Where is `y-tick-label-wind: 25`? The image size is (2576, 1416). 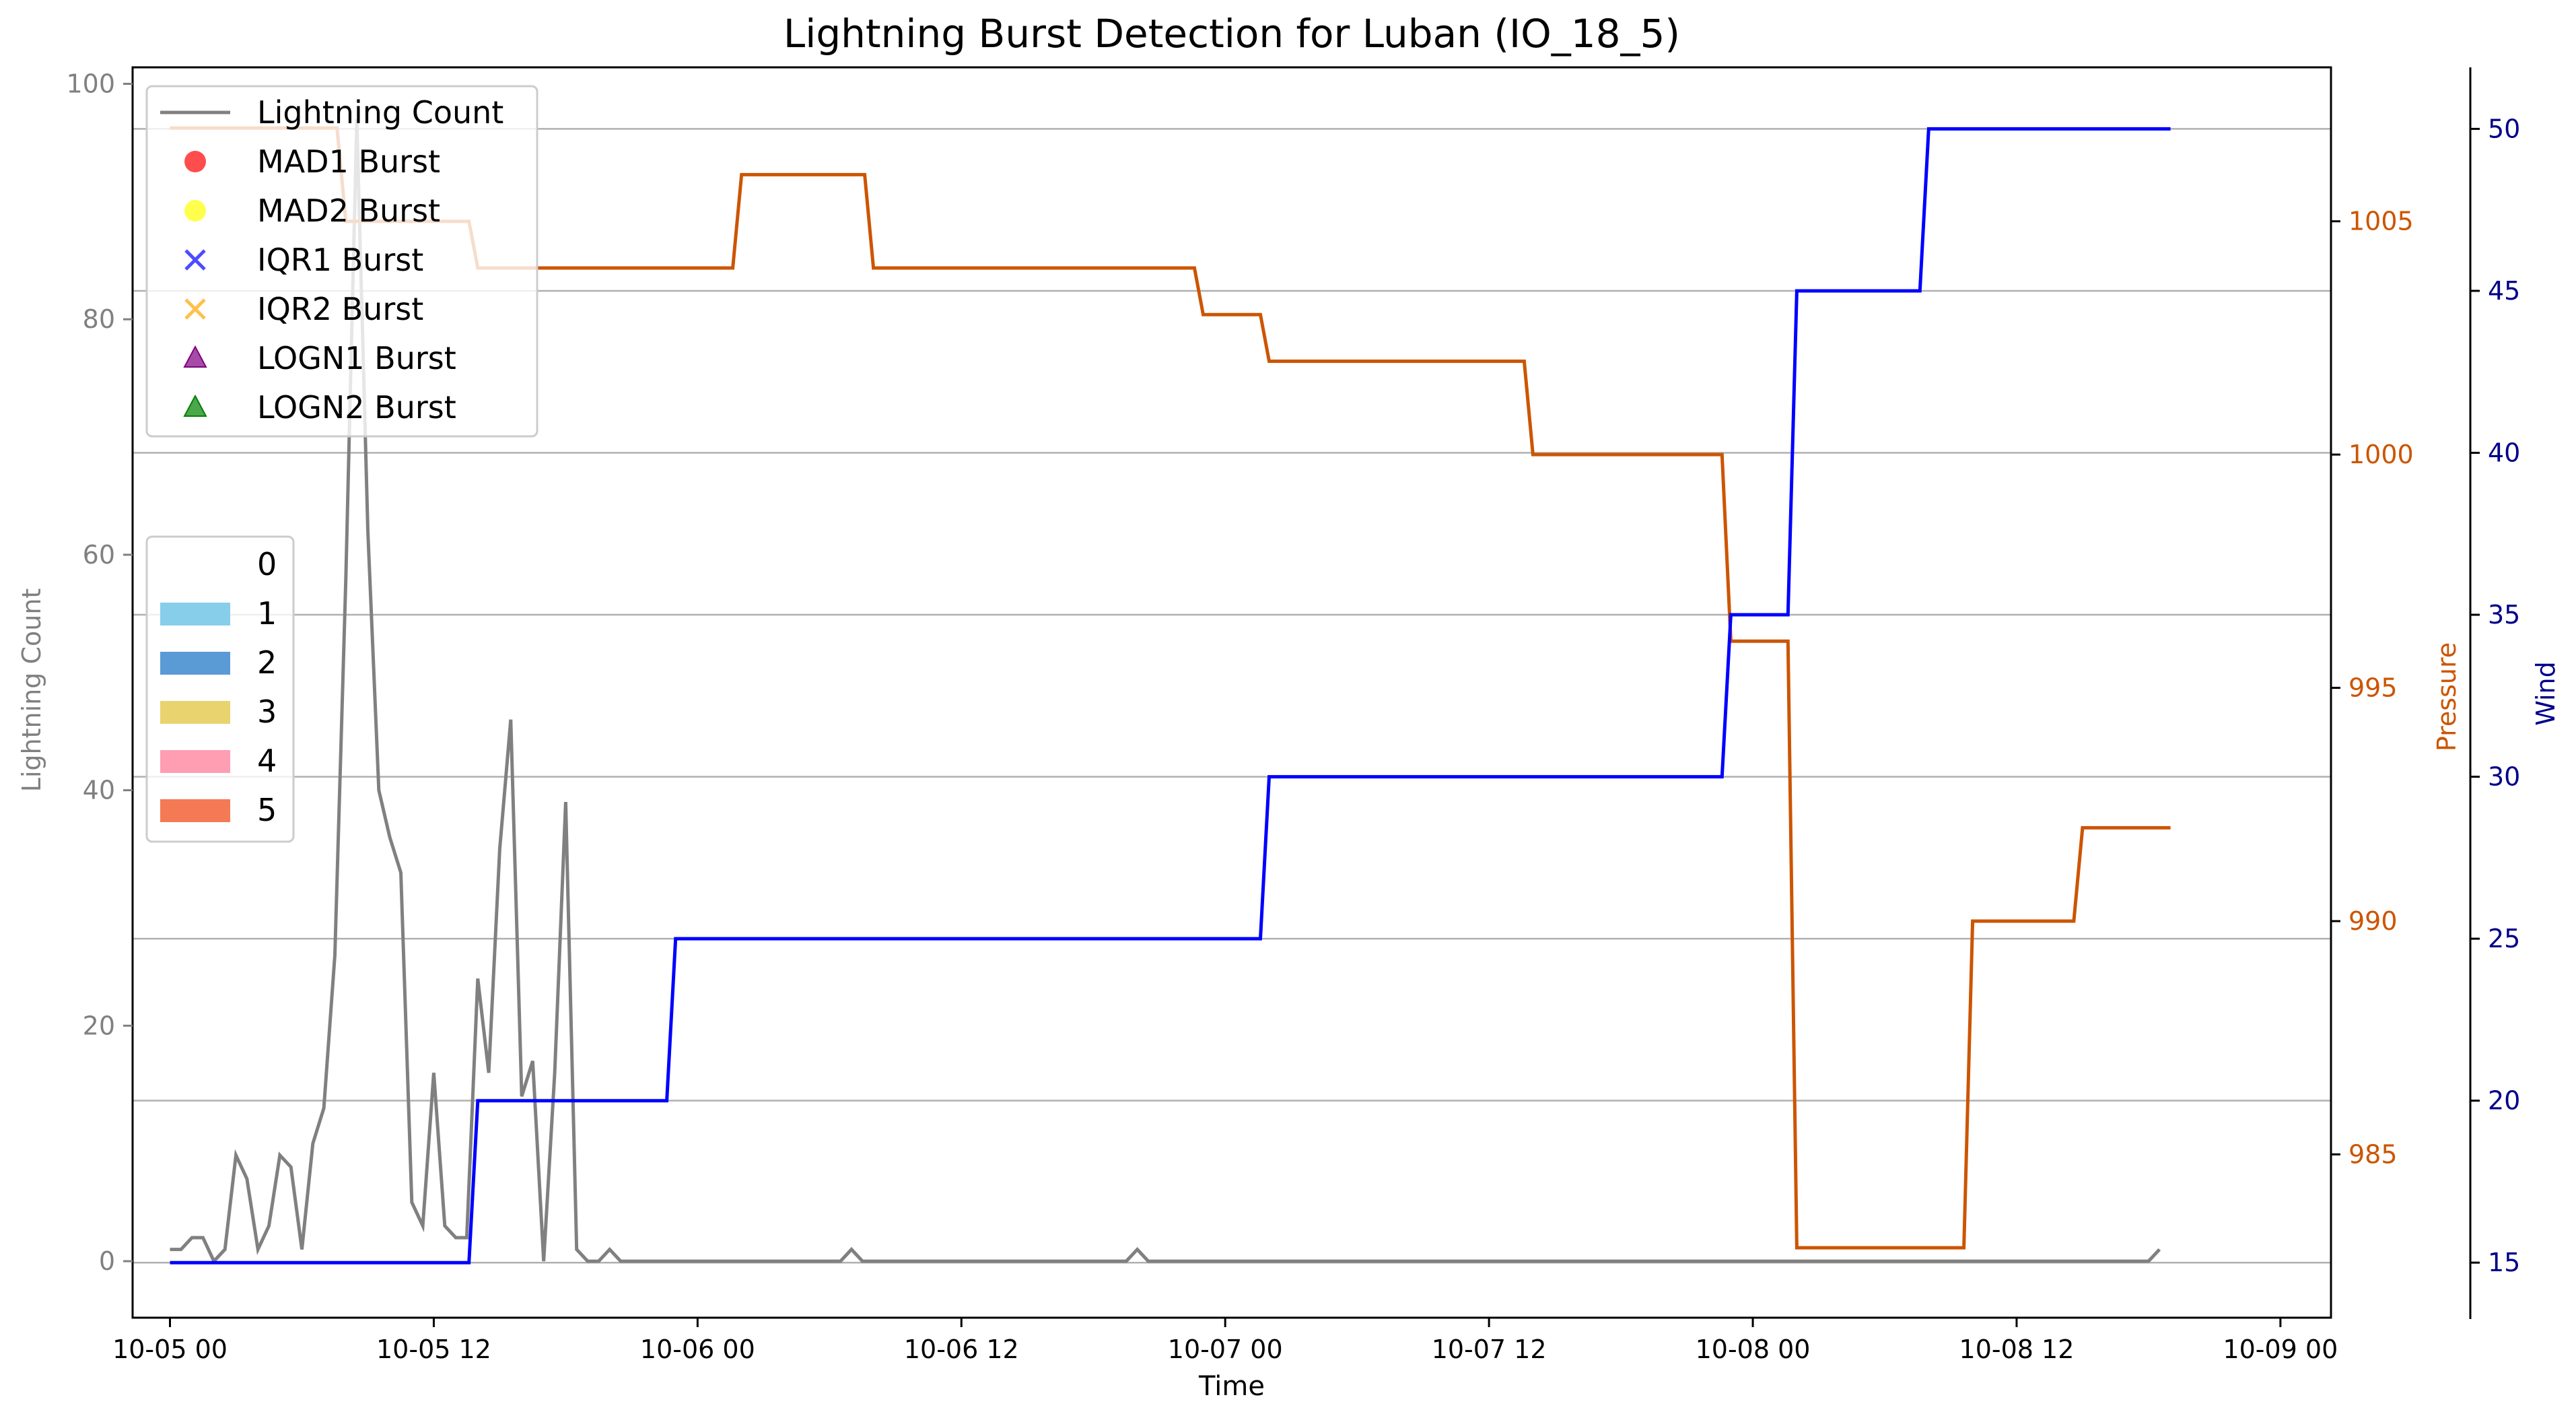 y-tick-label-wind: 25 is located at coordinates (2504, 938).